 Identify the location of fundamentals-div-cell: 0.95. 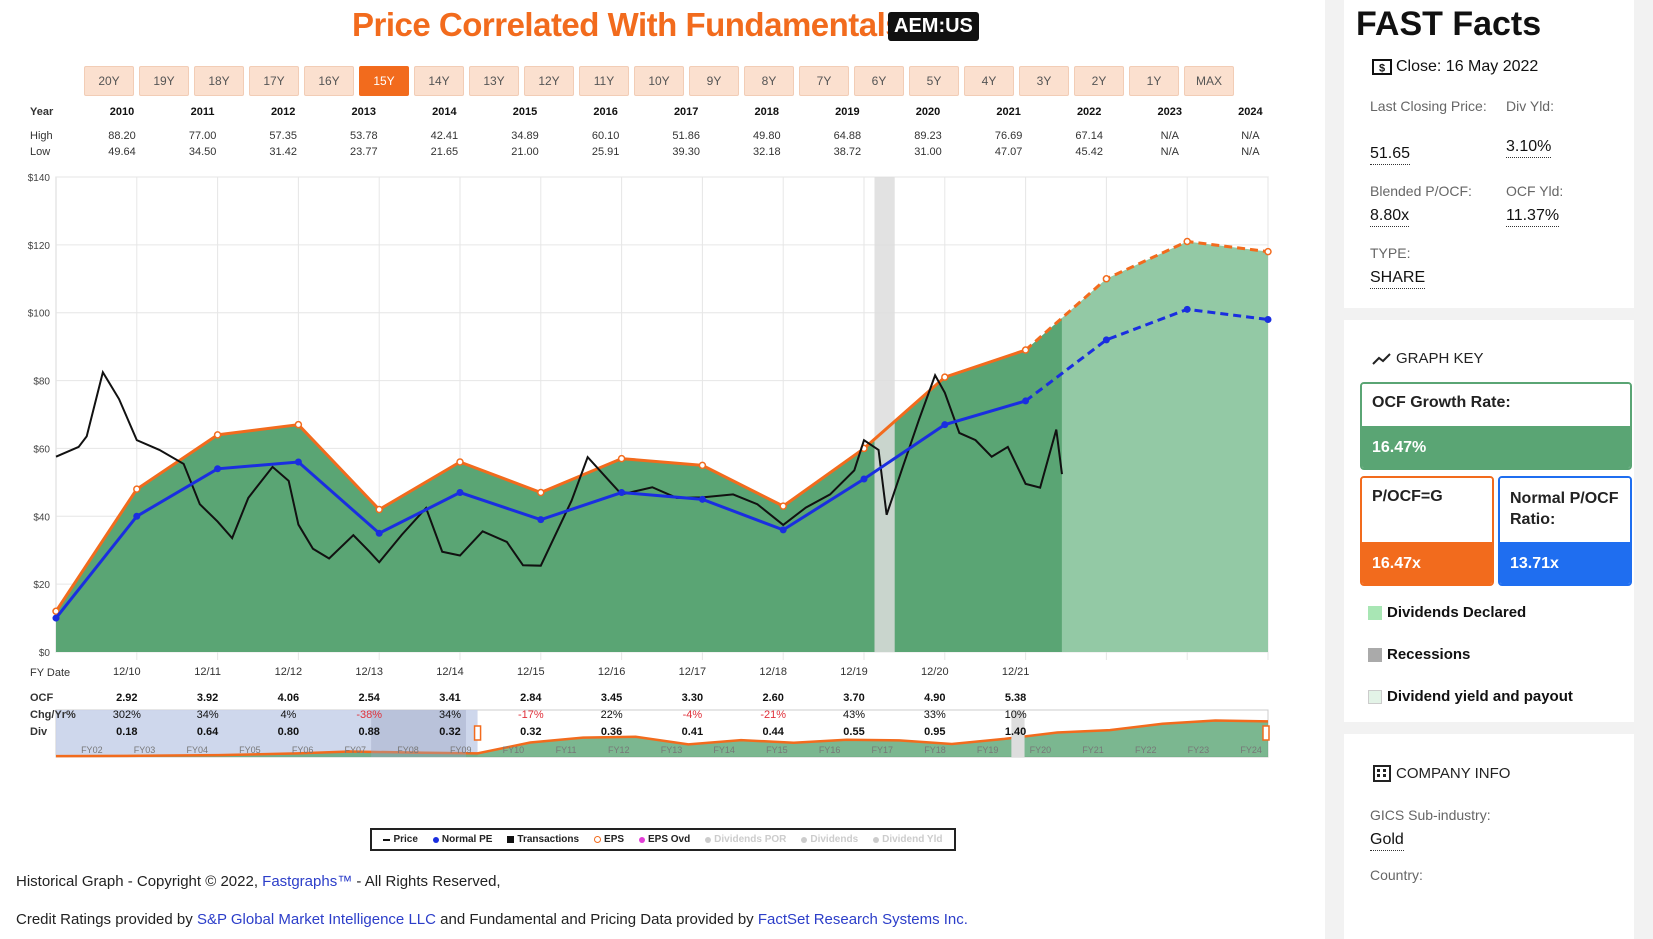
(935, 732).